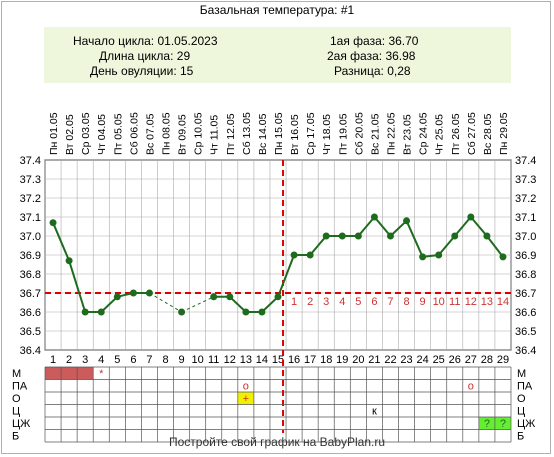  Describe the element at coordinates (487, 360) in the screenshot. I see `day-number: 28` at that location.